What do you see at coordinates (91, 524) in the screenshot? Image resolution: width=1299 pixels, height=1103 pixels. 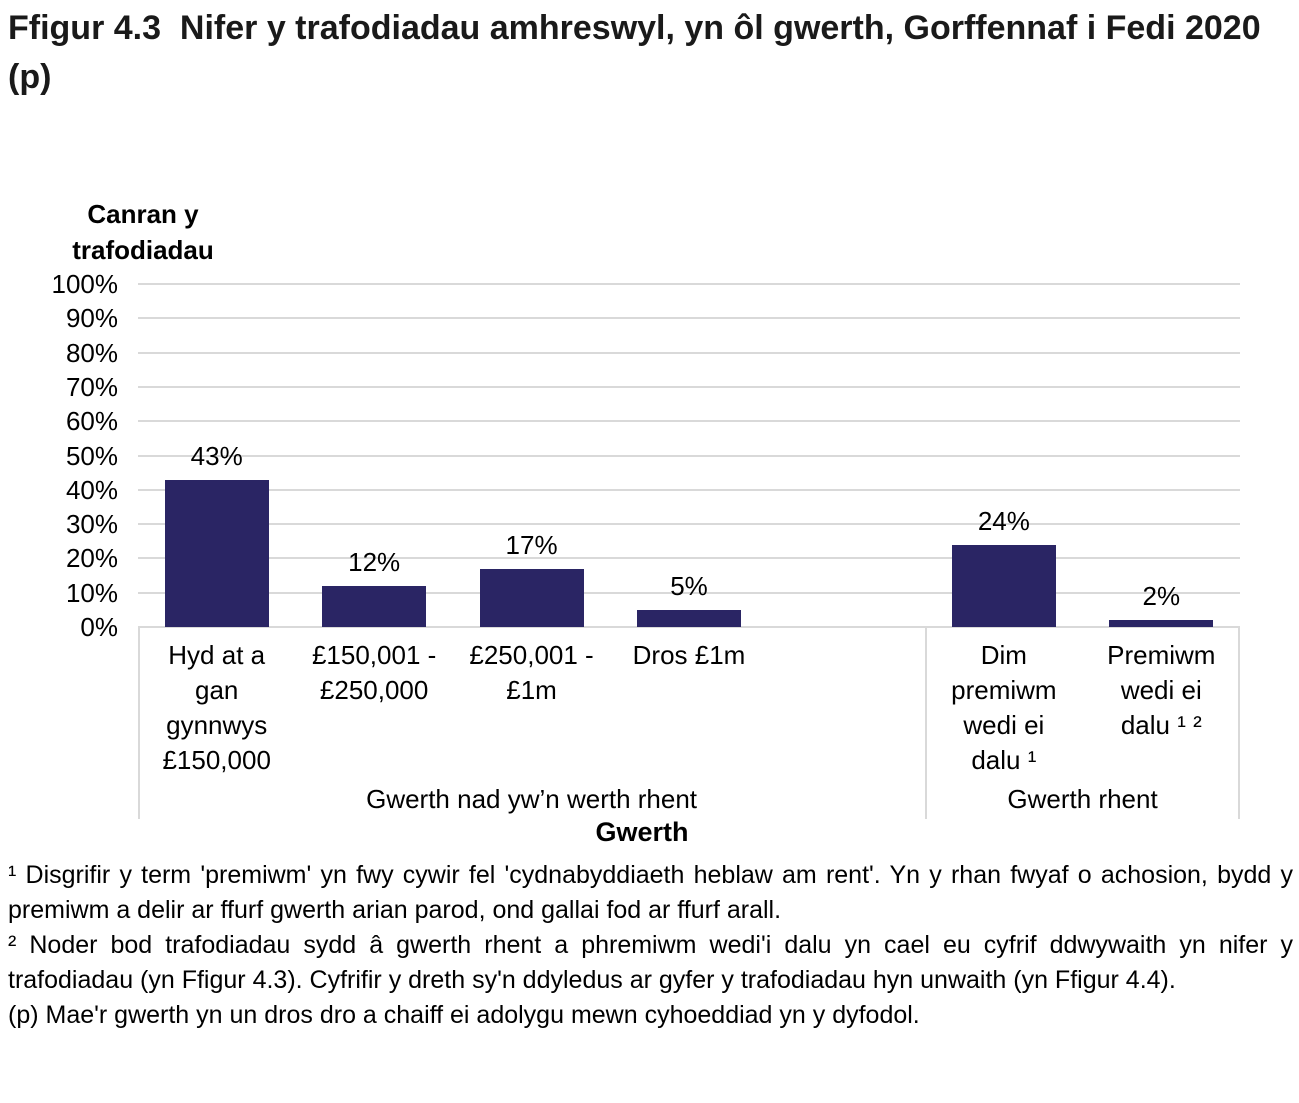 I see `y-tick-label: 30%` at bounding box center [91, 524].